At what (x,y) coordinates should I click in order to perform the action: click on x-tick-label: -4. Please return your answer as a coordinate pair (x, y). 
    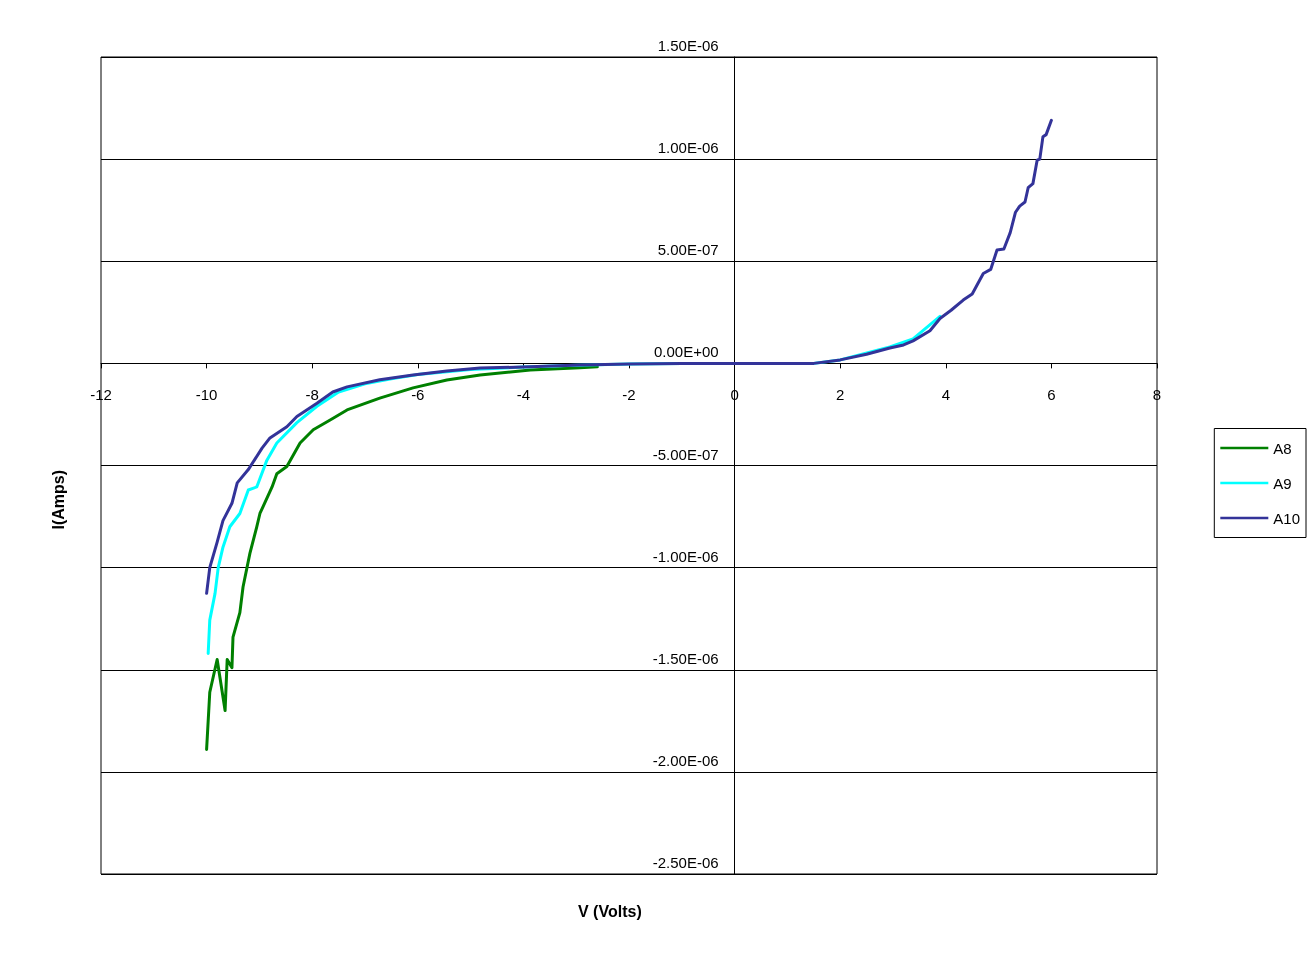
    Looking at the image, I should click on (523, 395).